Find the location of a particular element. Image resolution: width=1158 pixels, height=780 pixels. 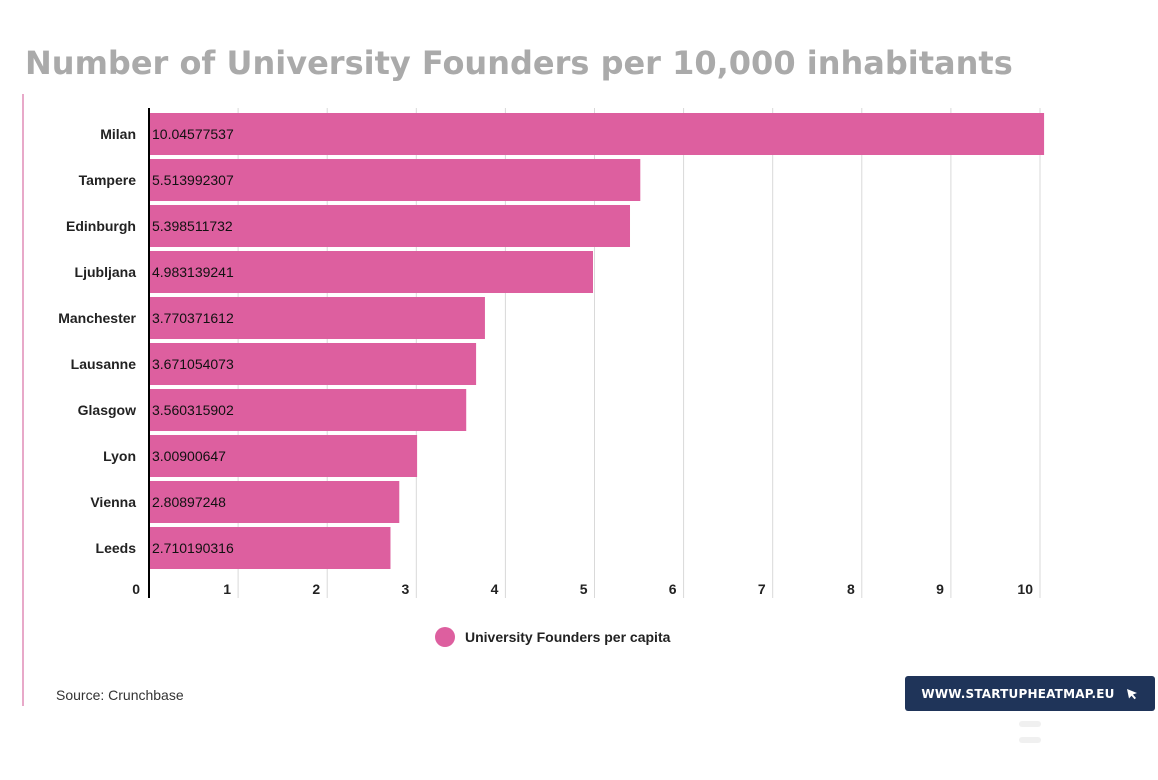

x-tick-label: 0 is located at coordinates (136, 589).